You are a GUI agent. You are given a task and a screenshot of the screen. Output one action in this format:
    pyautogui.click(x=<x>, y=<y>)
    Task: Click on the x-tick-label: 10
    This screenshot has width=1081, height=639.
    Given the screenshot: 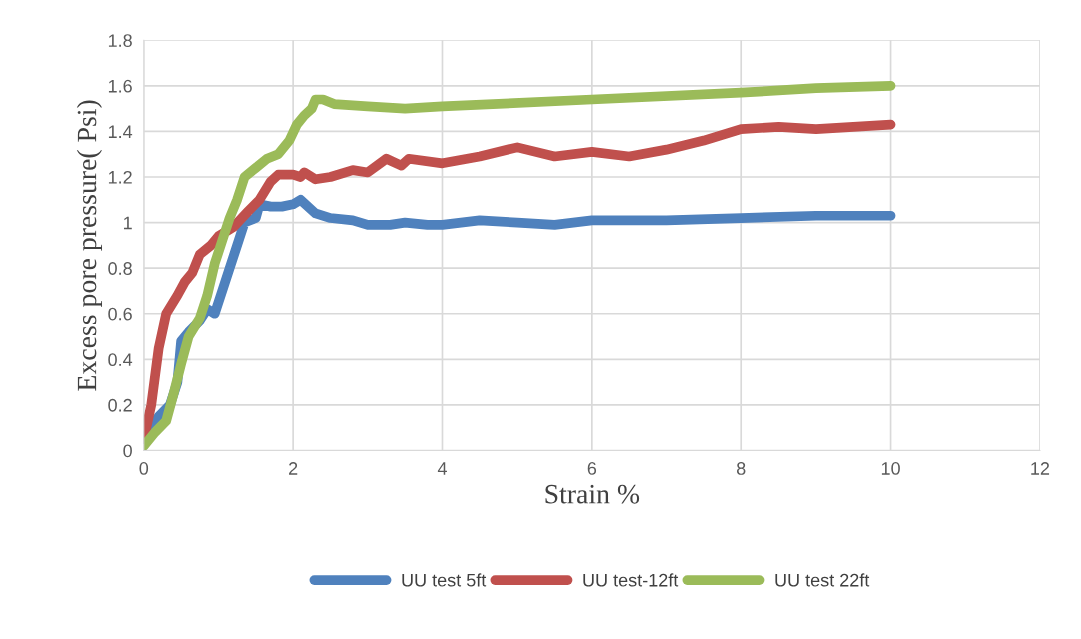 What is the action you would take?
    pyautogui.click(x=890, y=468)
    